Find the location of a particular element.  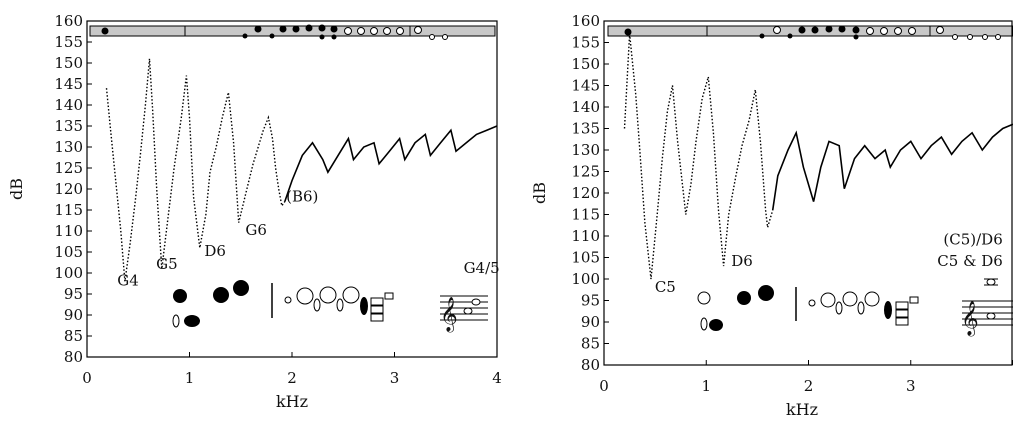

y-tick-label: 125 is located at coordinates (585, 172).